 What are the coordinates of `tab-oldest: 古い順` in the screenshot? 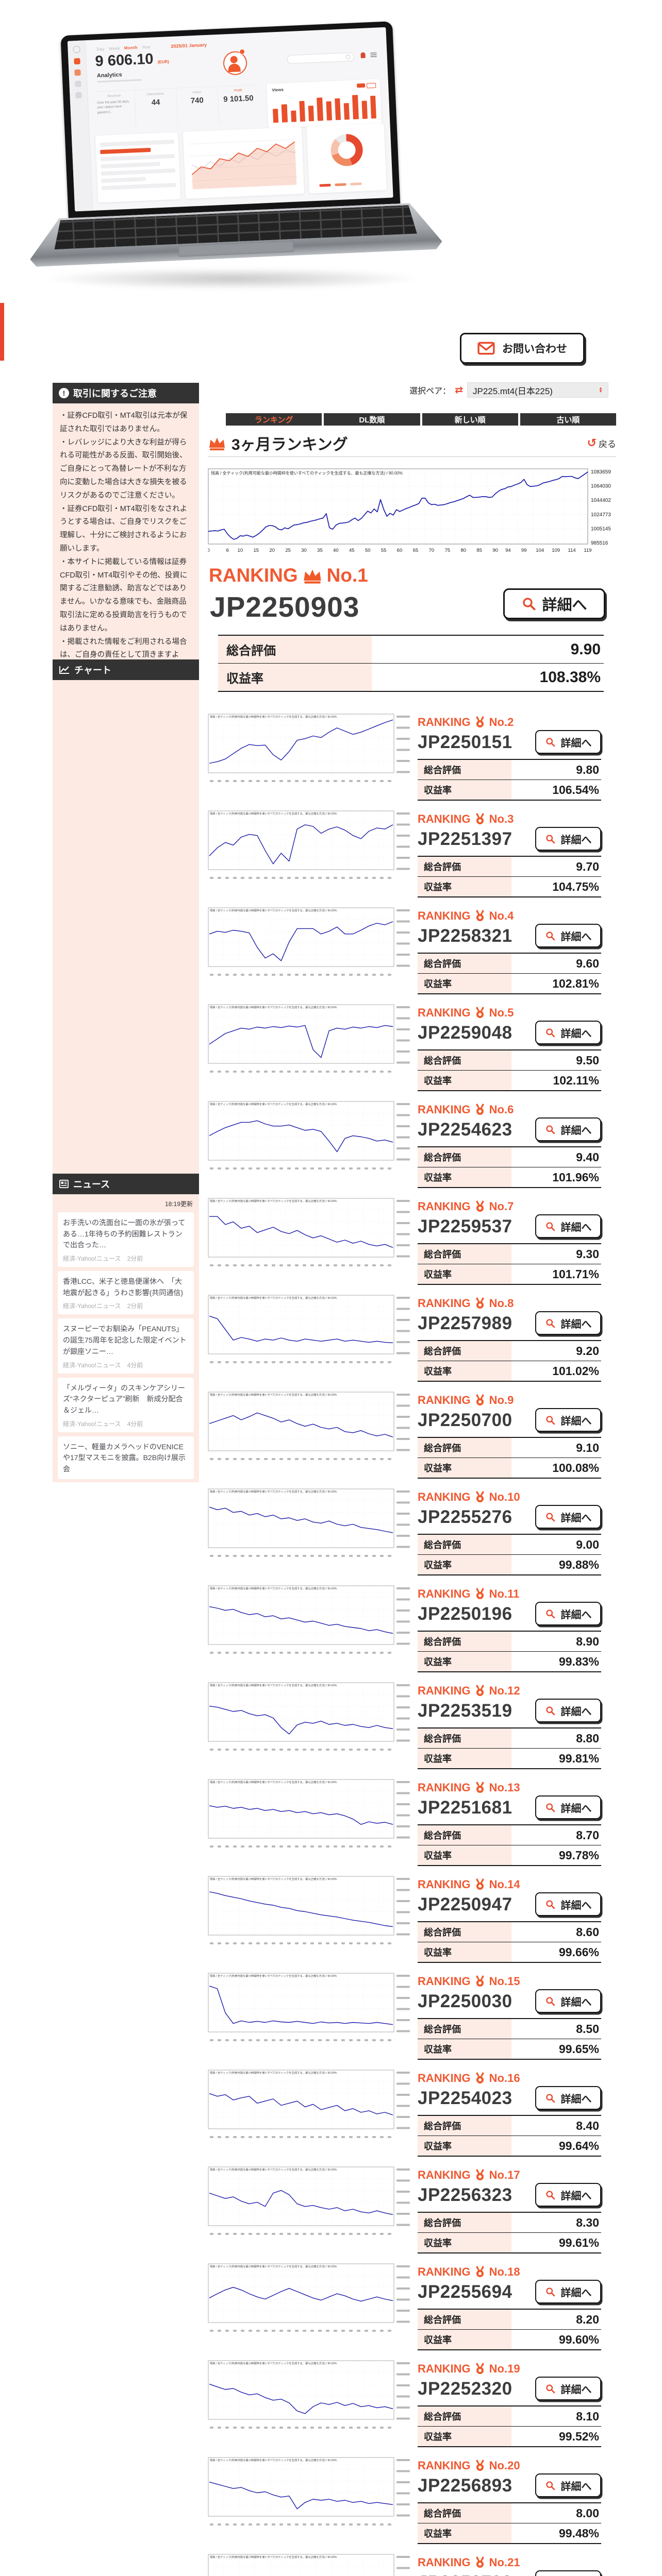 It's located at (568, 419).